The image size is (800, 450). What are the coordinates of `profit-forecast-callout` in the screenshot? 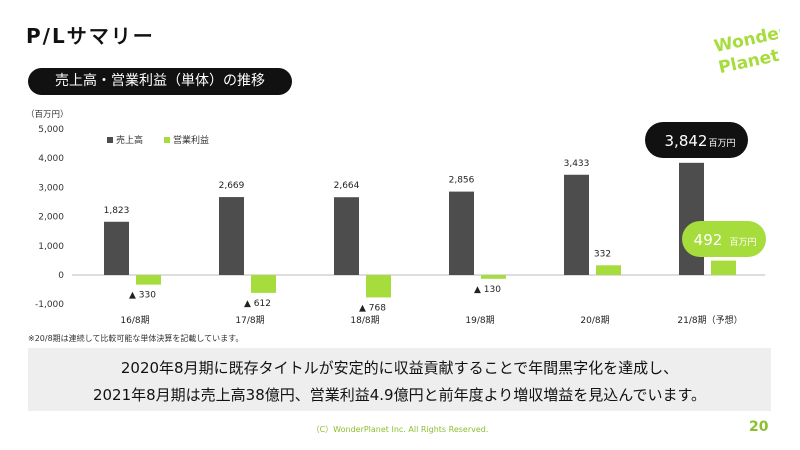 It's located at (724, 239).